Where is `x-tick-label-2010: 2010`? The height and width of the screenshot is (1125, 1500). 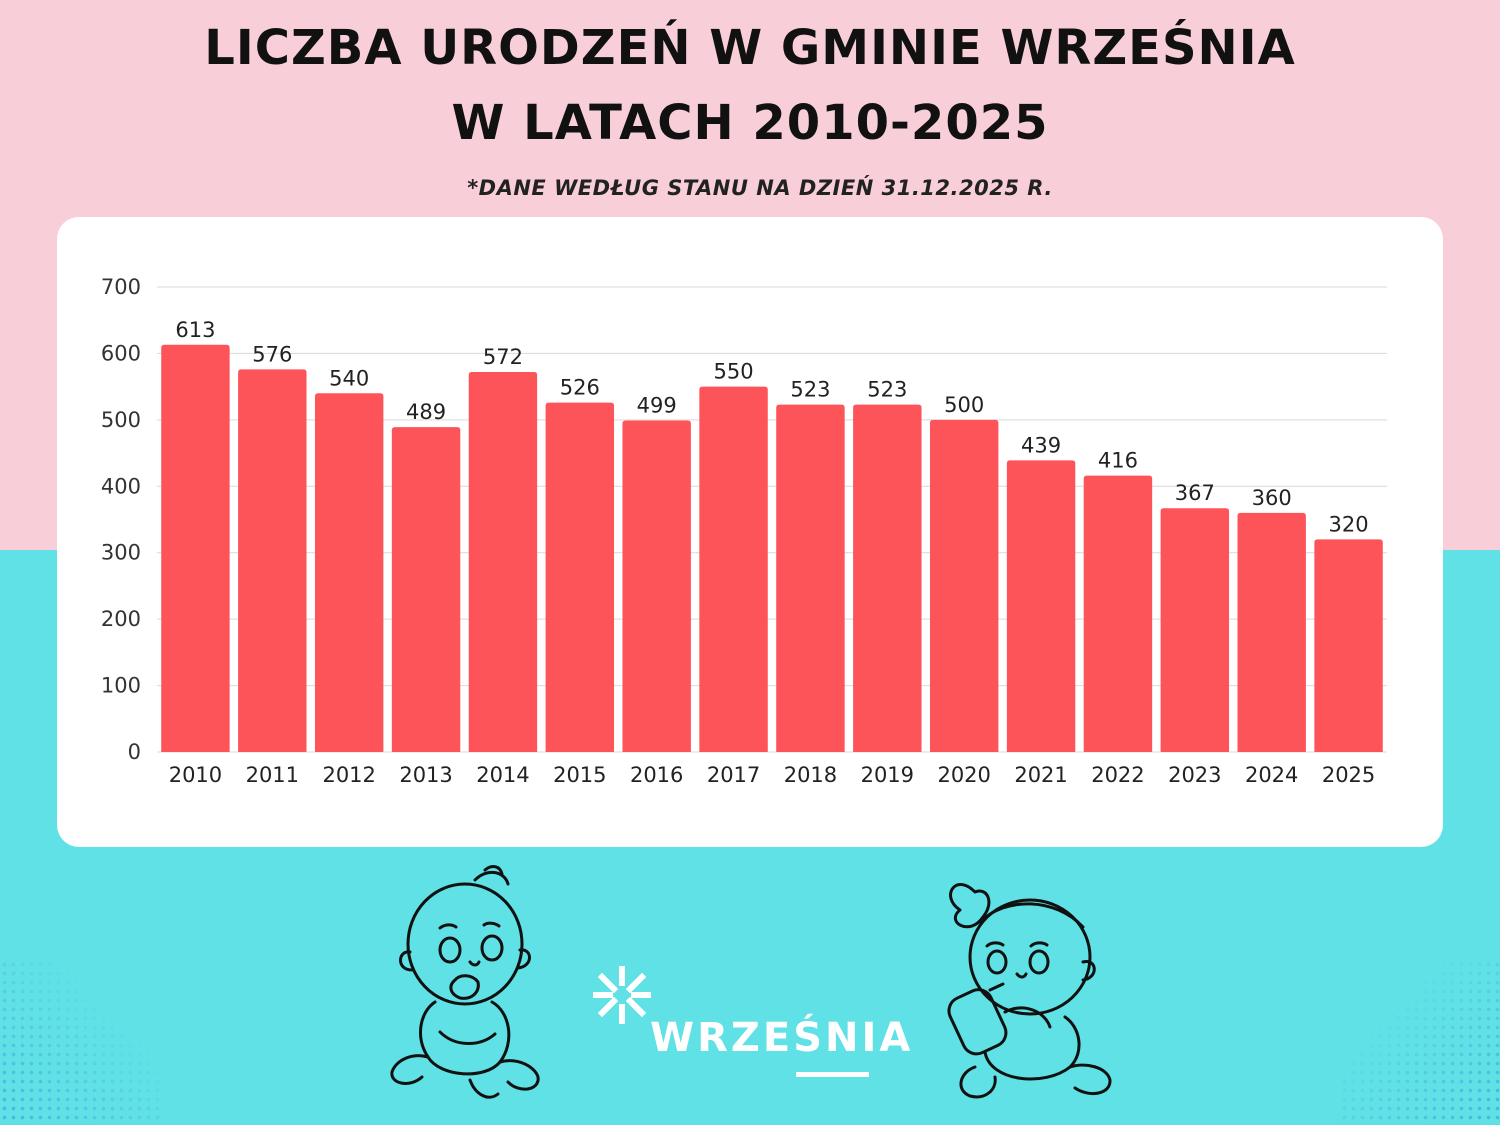 x-tick-label-2010: 2010 is located at coordinates (195, 775).